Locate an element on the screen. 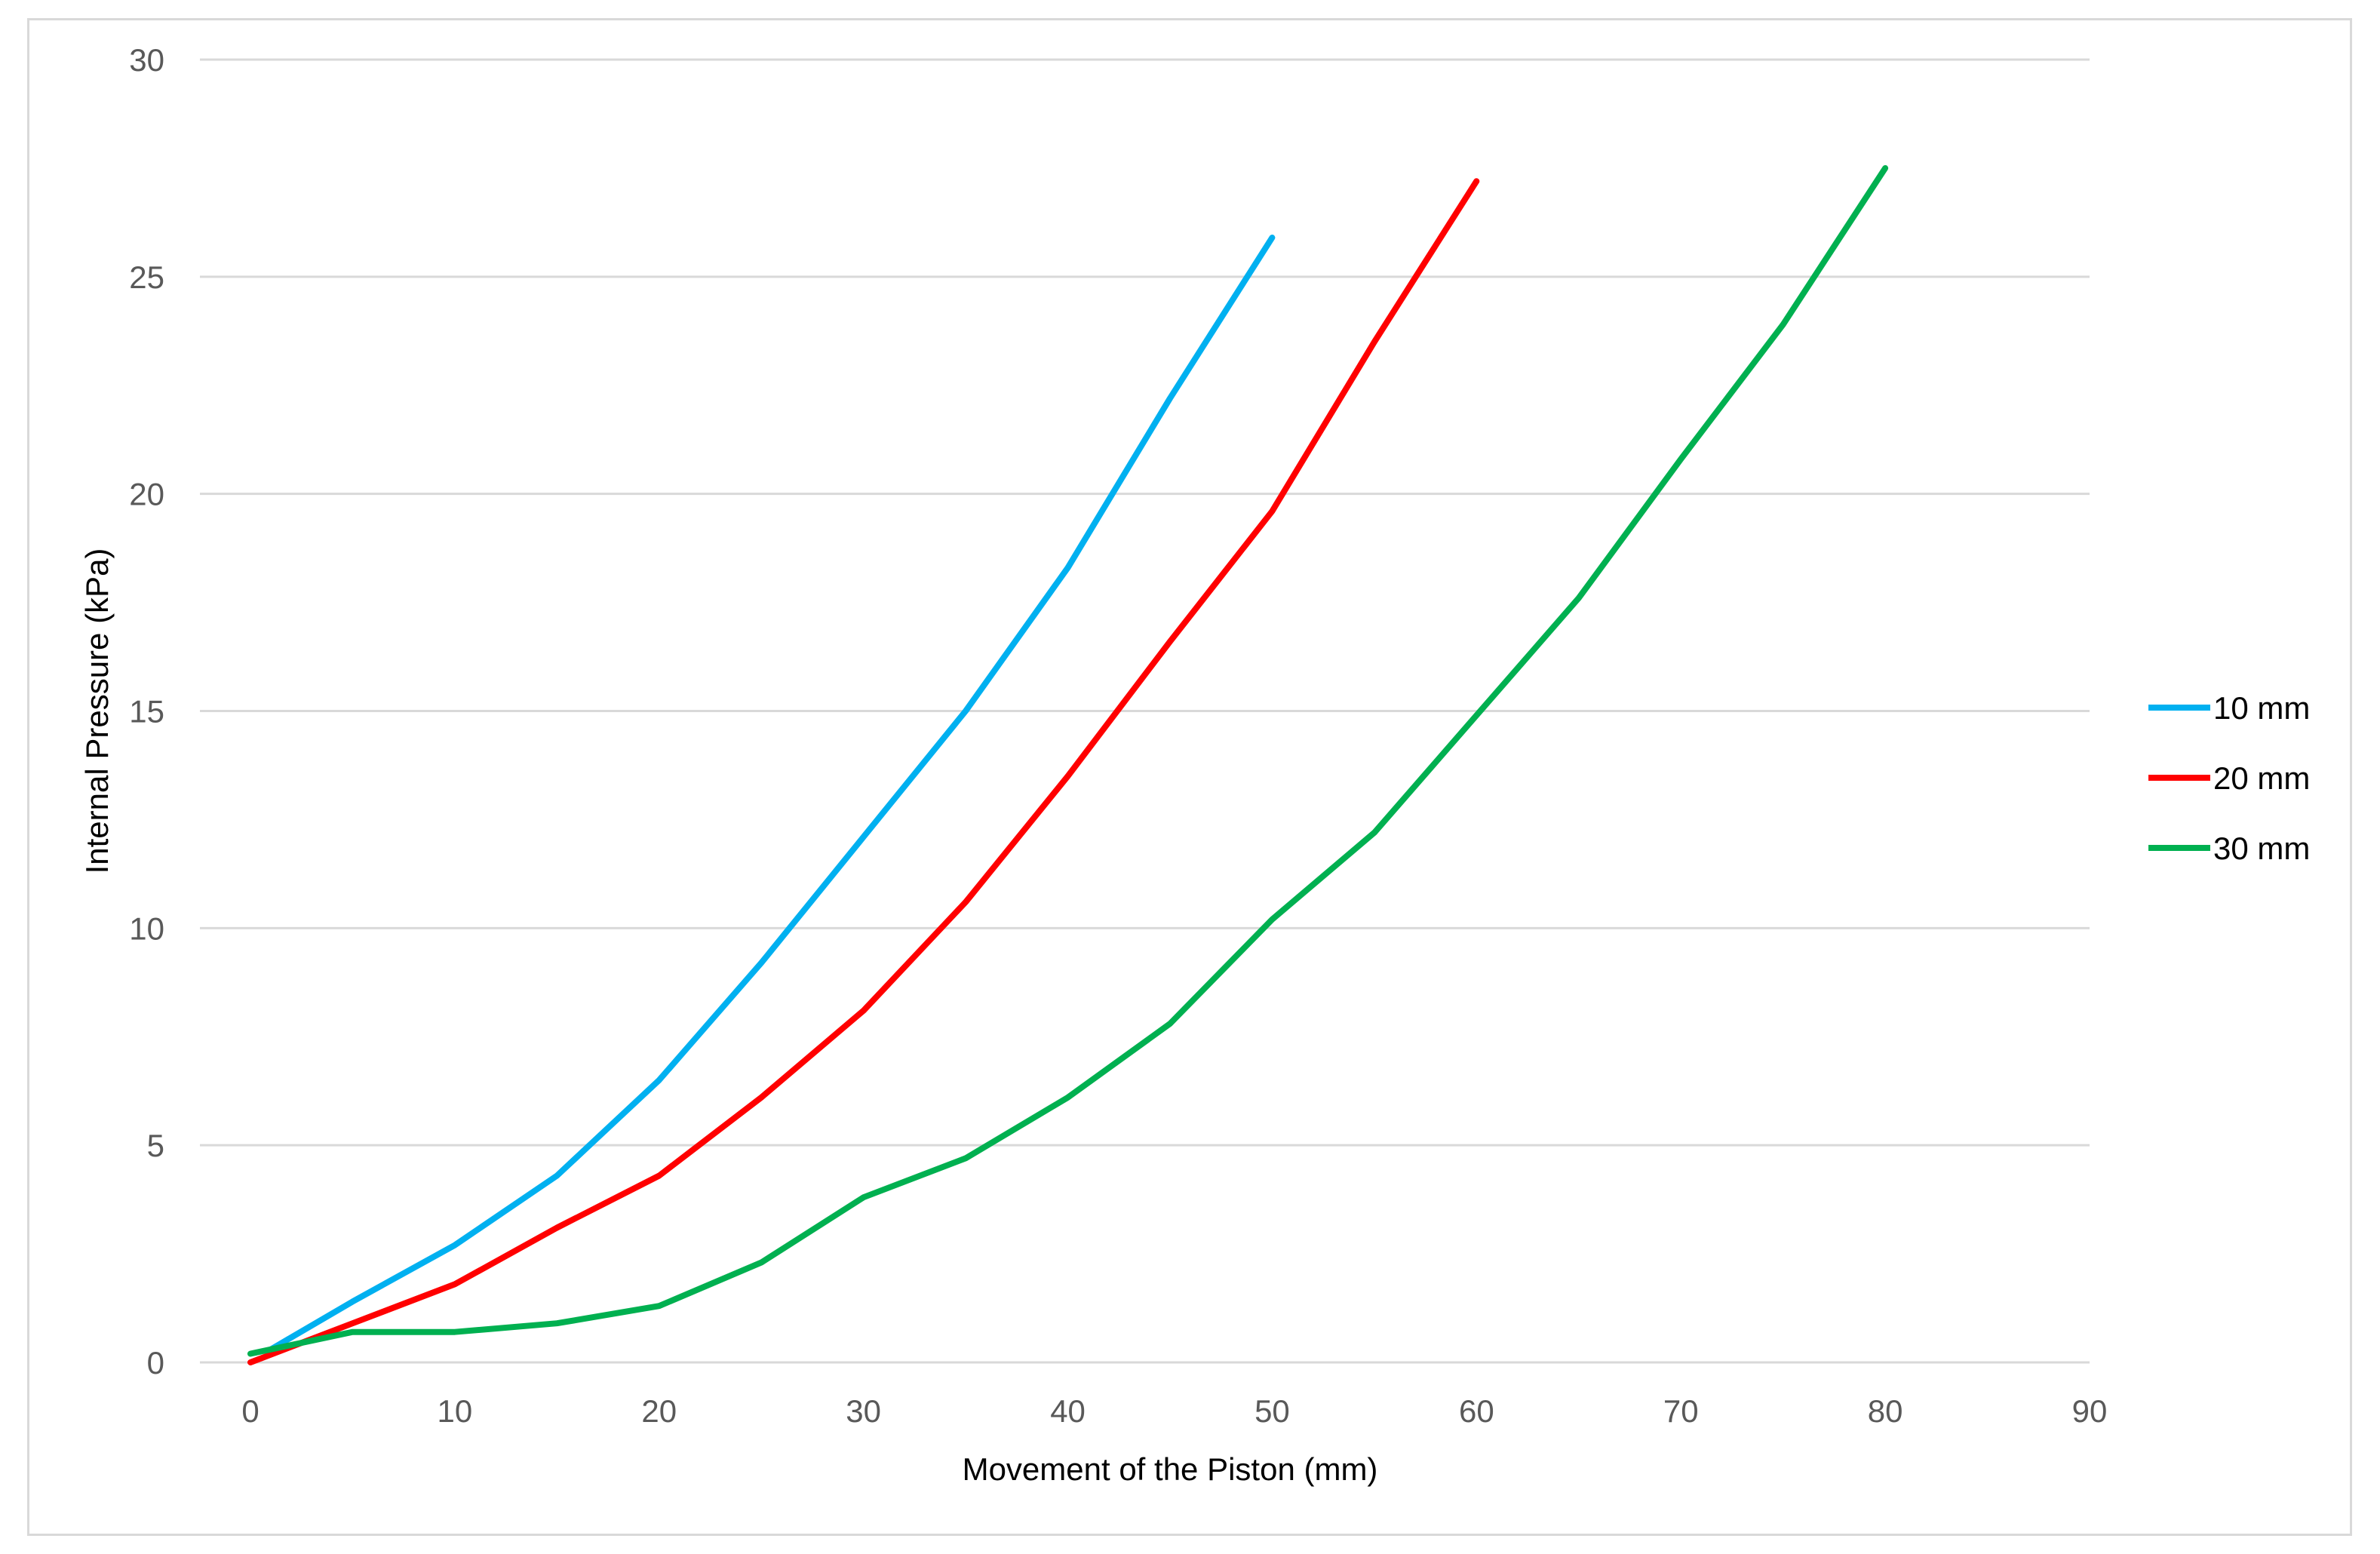 Image resolution: width=2380 pixels, height=1554 pixels. y-tick-label: 5 is located at coordinates (155, 1145).